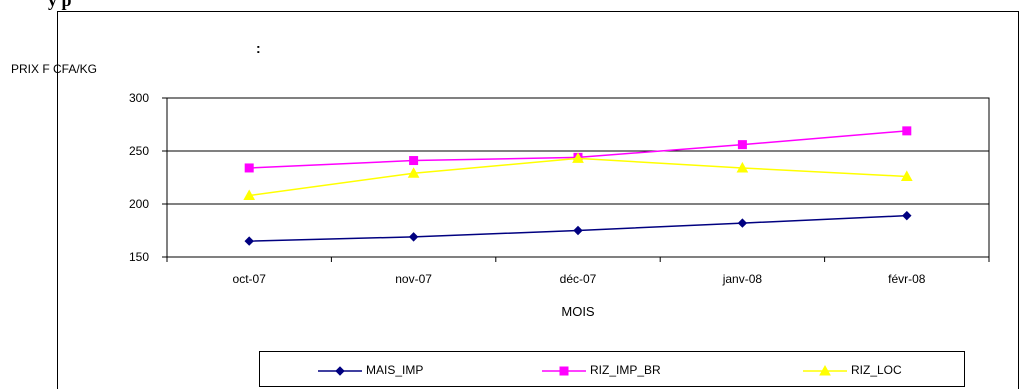  I want to click on y-axis-label: PRIX F CFA/KG, so click(54, 69).